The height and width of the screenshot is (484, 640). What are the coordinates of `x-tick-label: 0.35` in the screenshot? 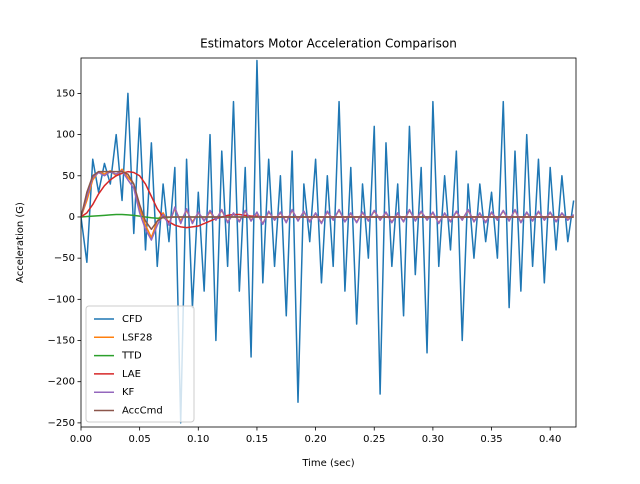 It's located at (491, 439).